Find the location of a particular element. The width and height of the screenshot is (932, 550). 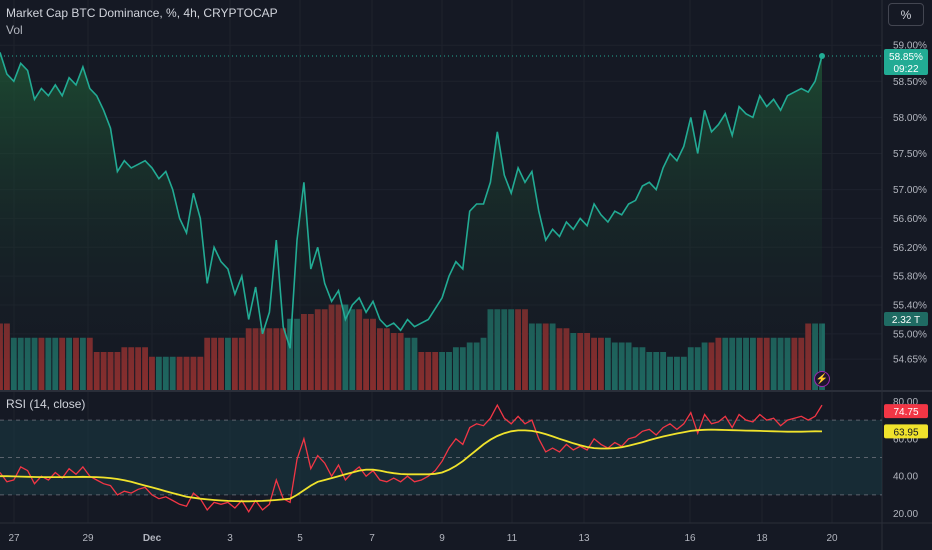

time-tick-label: 16 is located at coordinates (690, 538).